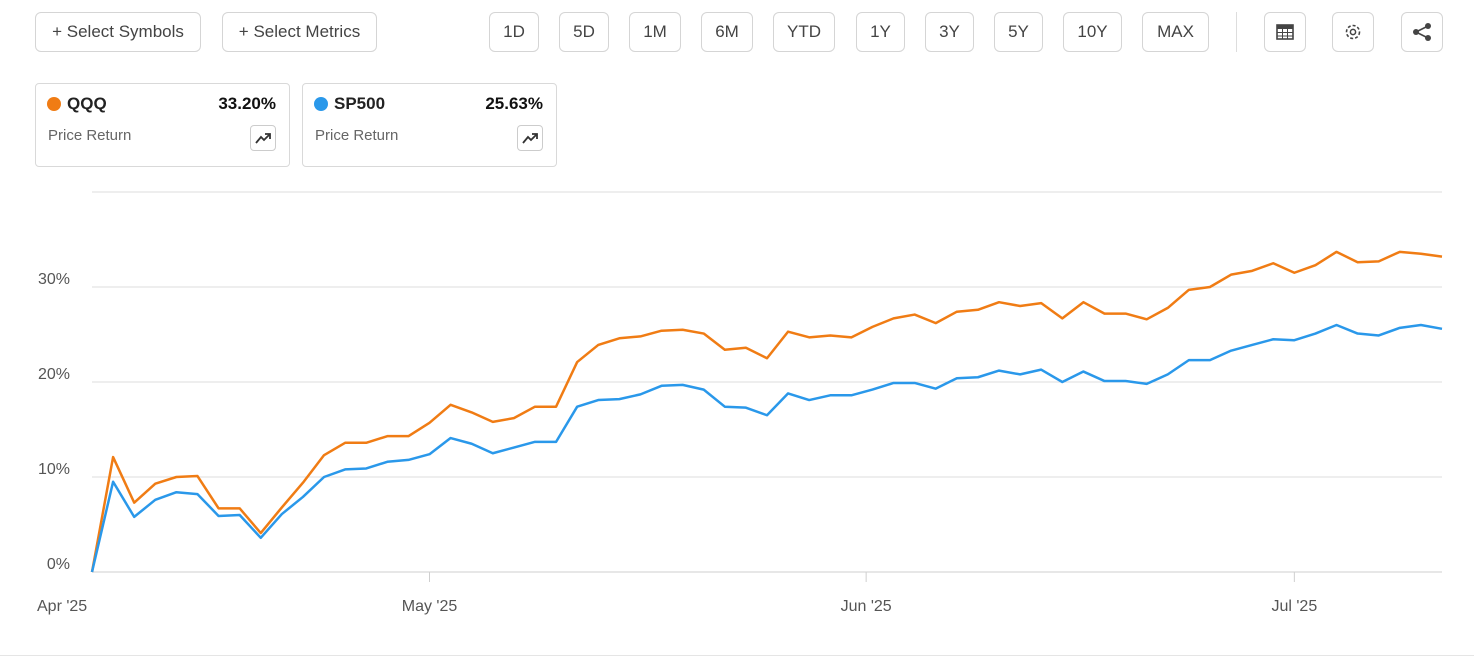  What do you see at coordinates (949, 32) in the screenshot?
I see `period-button: 3Y` at bounding box center [949, 32].